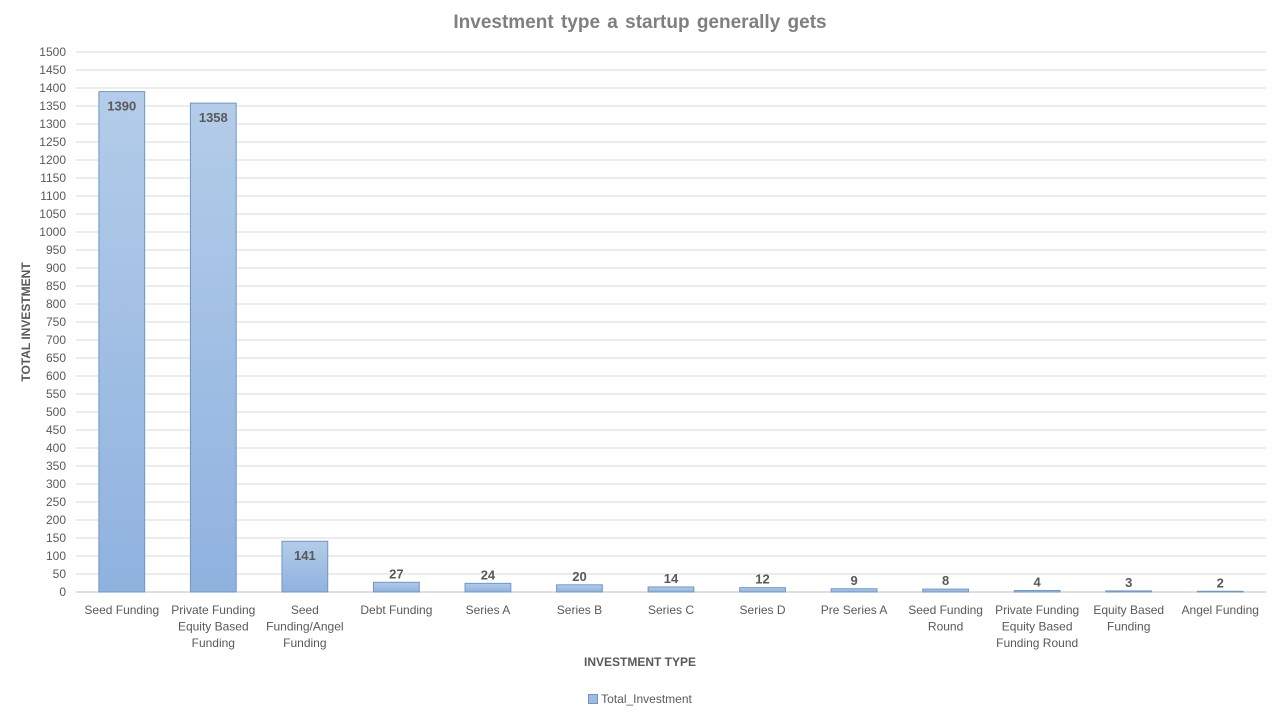 The height and width of the screenshot is (720, 1280). Describe the element at coordinates (52, 160) in the screenshot. I see `y-tick-label: 1200` at that location.